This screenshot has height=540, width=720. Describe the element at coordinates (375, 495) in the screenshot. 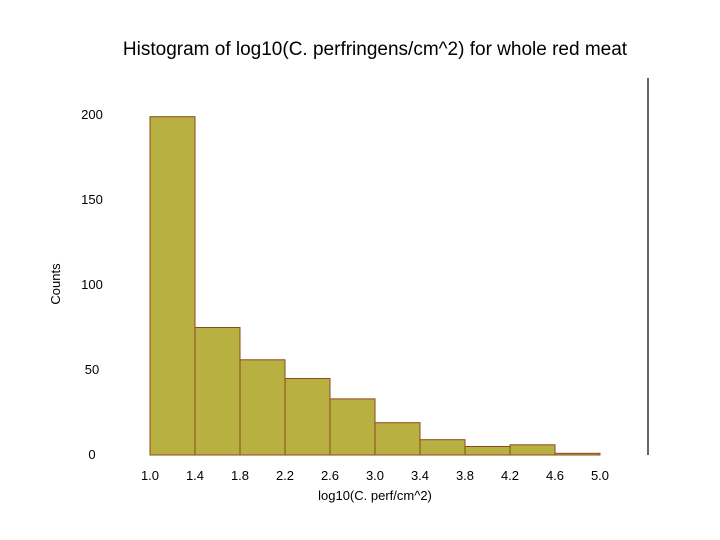

I see `x-axis-label: log10(C. perf/cm^2)` at that location.